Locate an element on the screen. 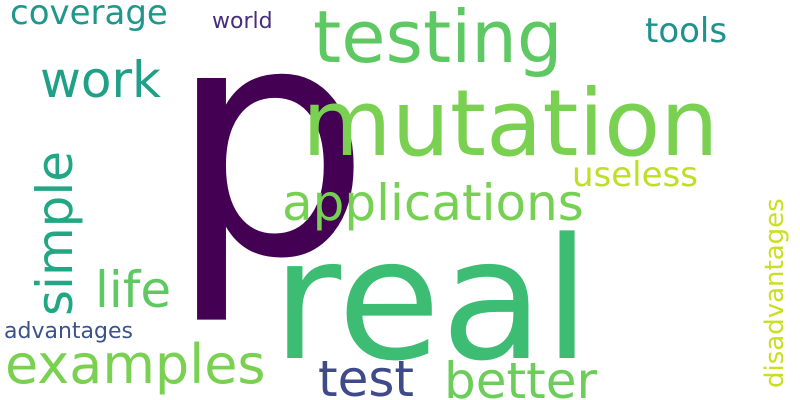  word-mutation: mutation is located at coordinates (510, 123).